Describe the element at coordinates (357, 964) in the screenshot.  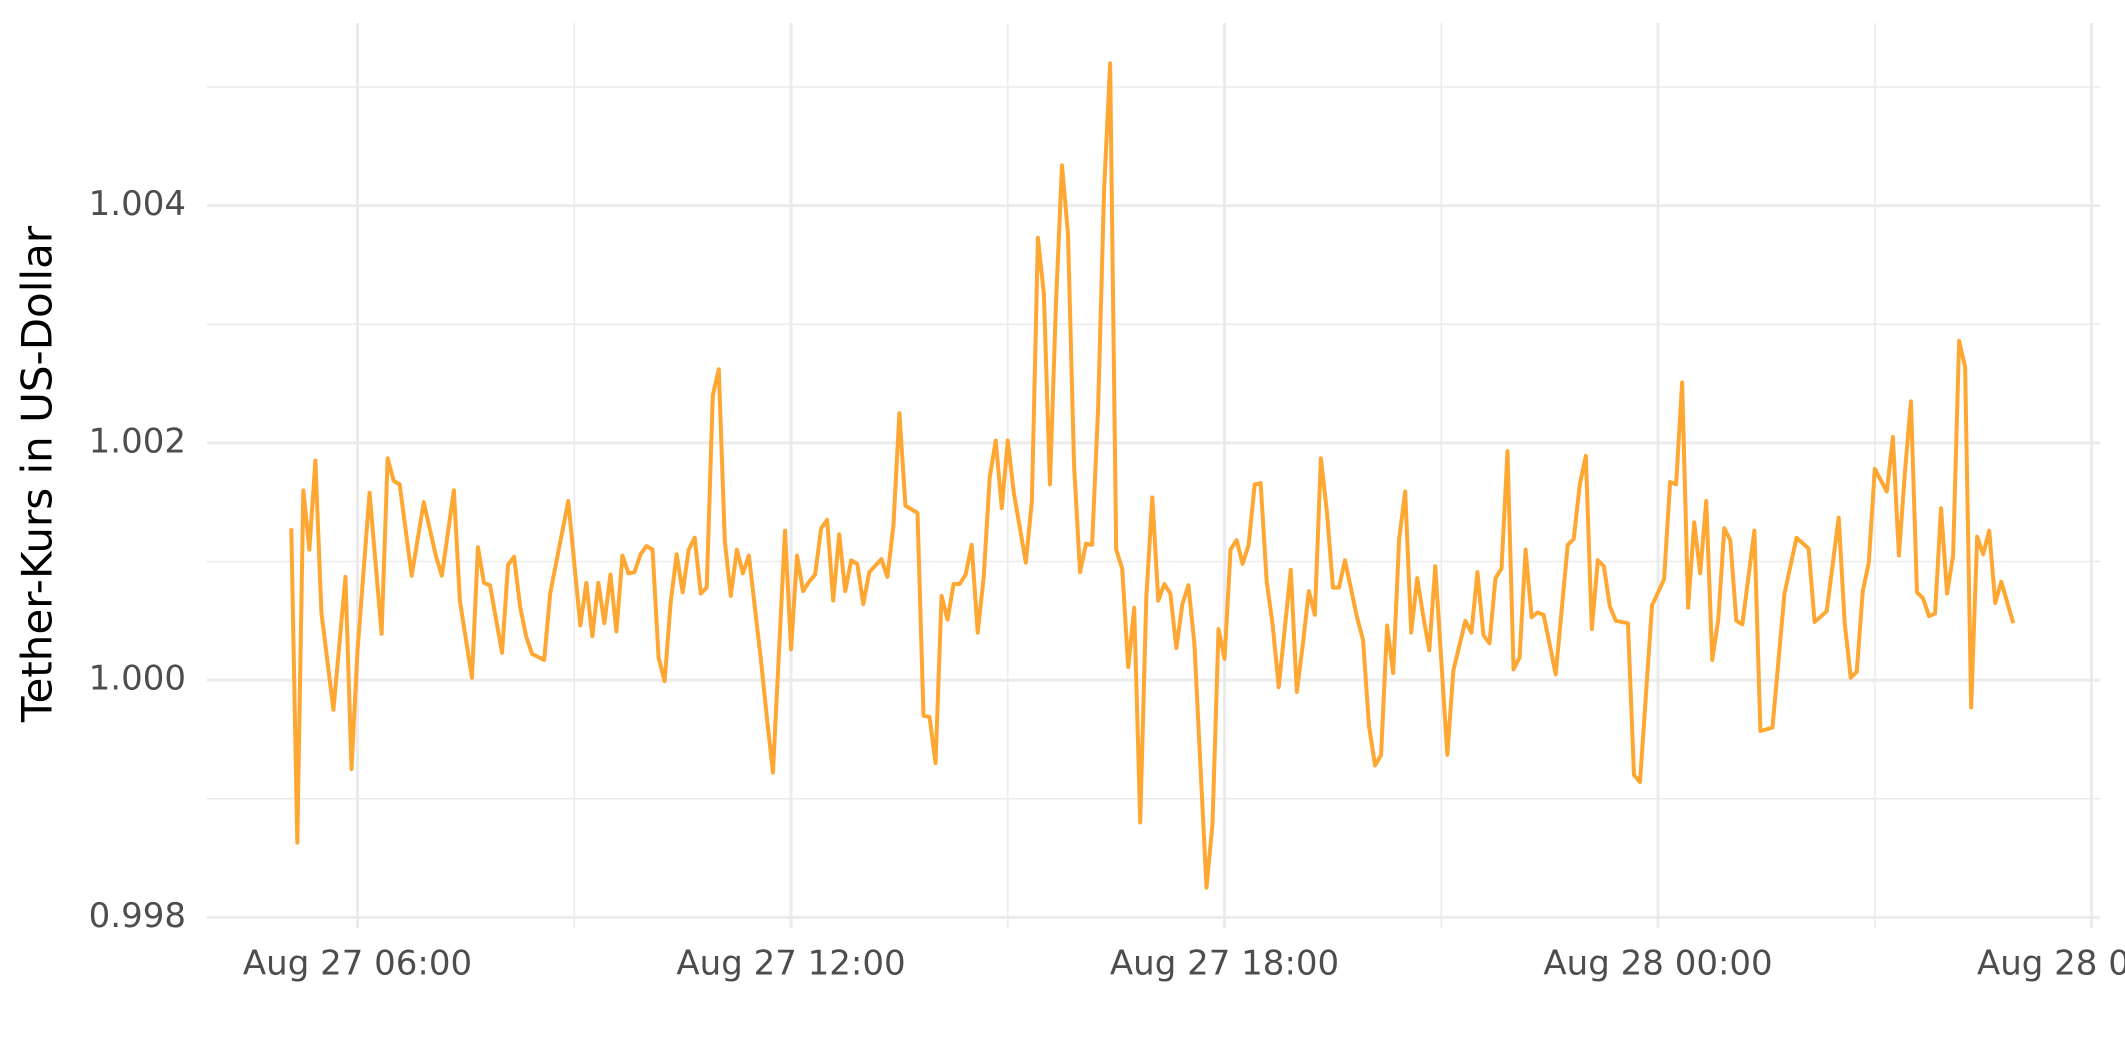
I see `x-tick-label: Aug 27 06:00` at that location.